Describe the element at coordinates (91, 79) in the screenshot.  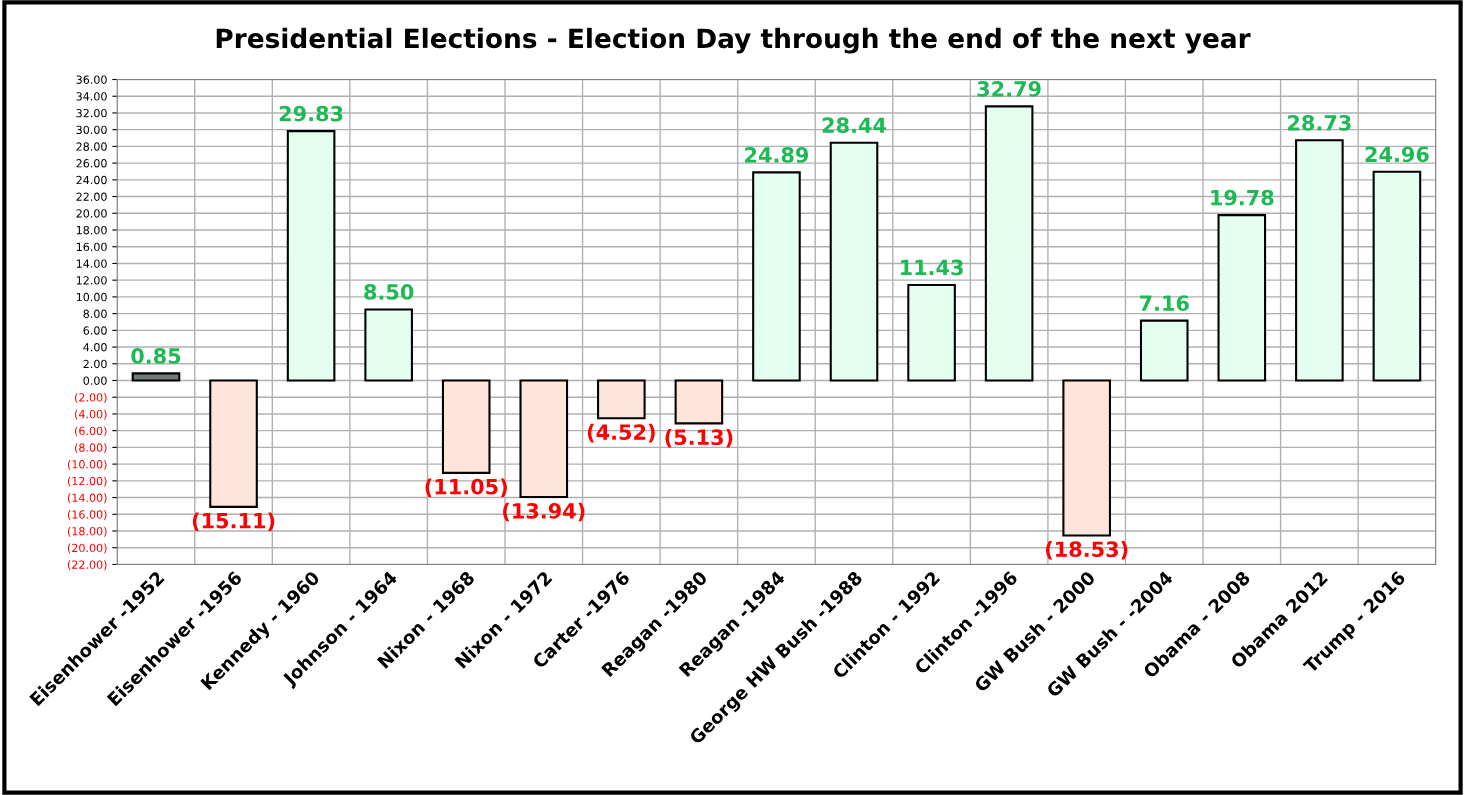
I see `y-tick-label: 36.00` at that location.